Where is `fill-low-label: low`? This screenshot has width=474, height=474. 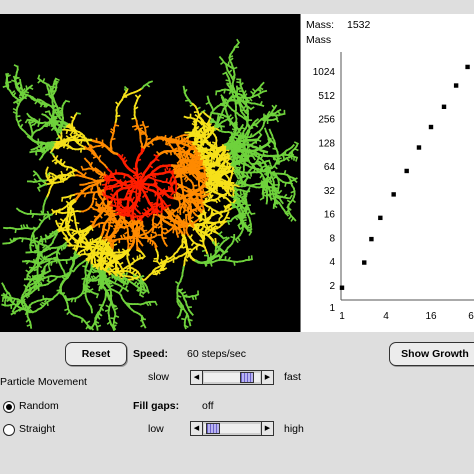
fill-low-label: low is located at coordinates (156, 429).